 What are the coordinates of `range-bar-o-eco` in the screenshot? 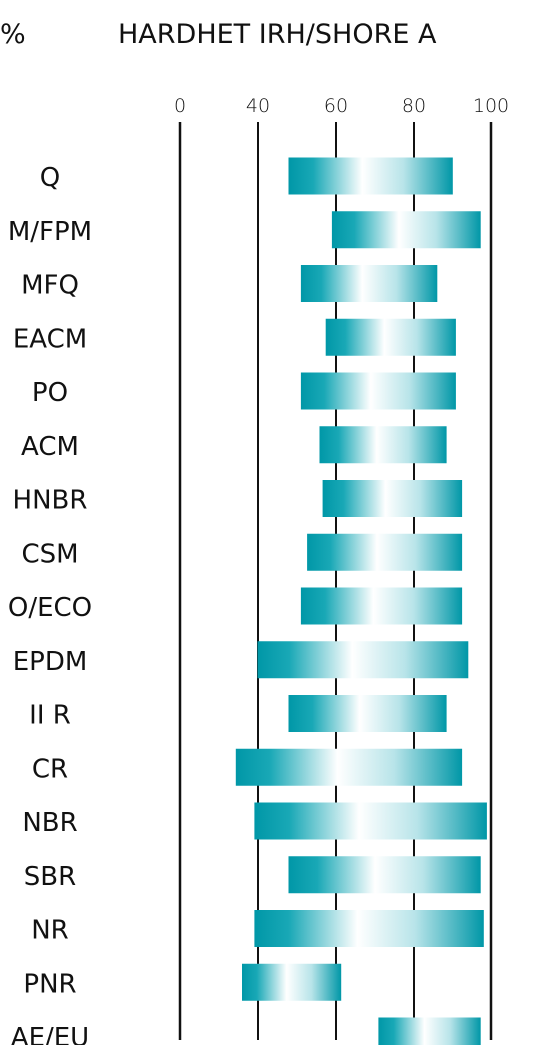 It's located at (381, 606).